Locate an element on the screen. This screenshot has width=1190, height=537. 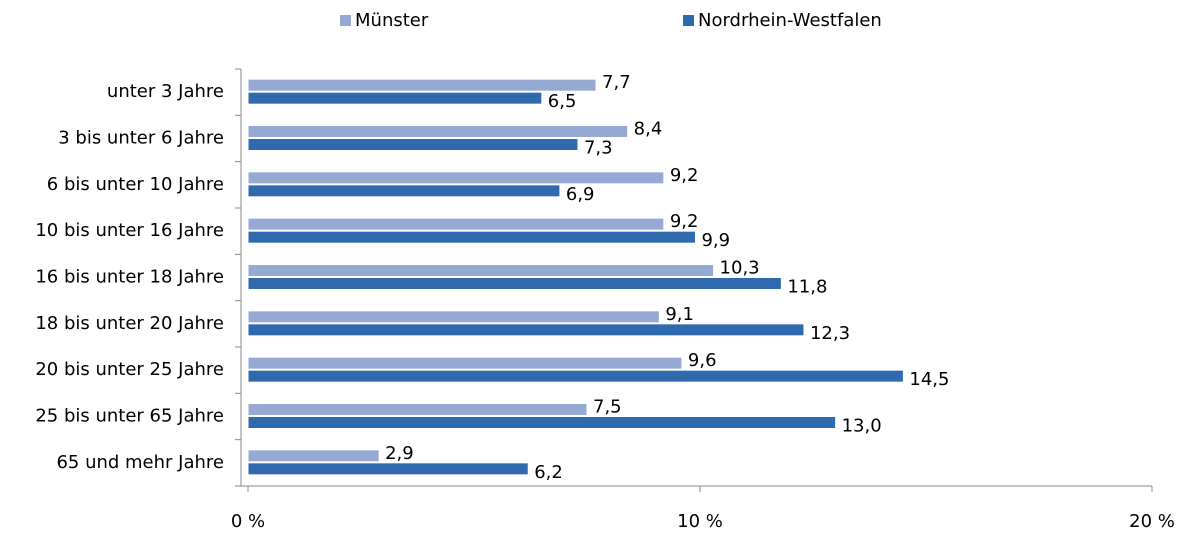
value-label: 7,3 is located at coordinates (598, 148).